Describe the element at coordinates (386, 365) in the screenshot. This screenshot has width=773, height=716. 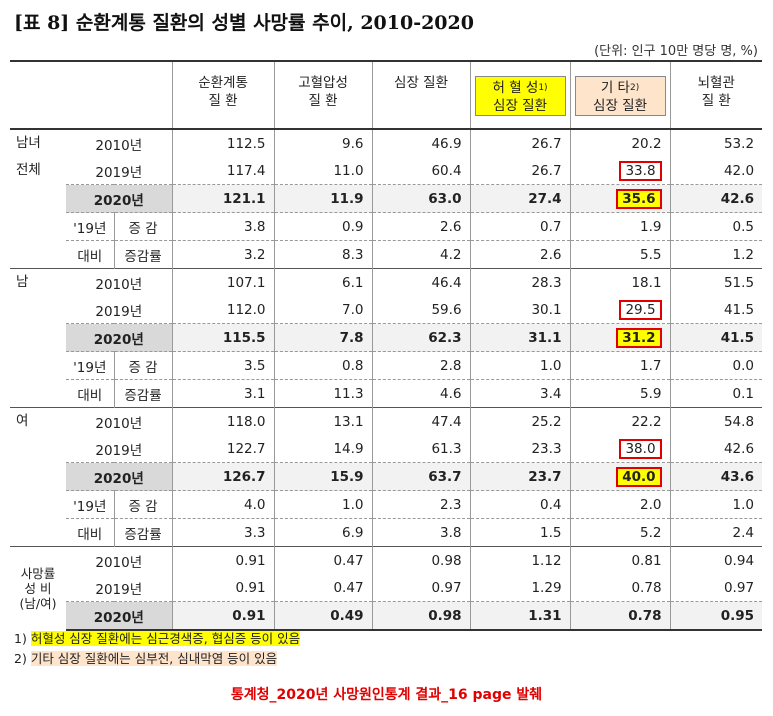
I see `table-row: '19년 증 감 3.5 0.8 2.8 1.0 1.7 0.0` at that location.